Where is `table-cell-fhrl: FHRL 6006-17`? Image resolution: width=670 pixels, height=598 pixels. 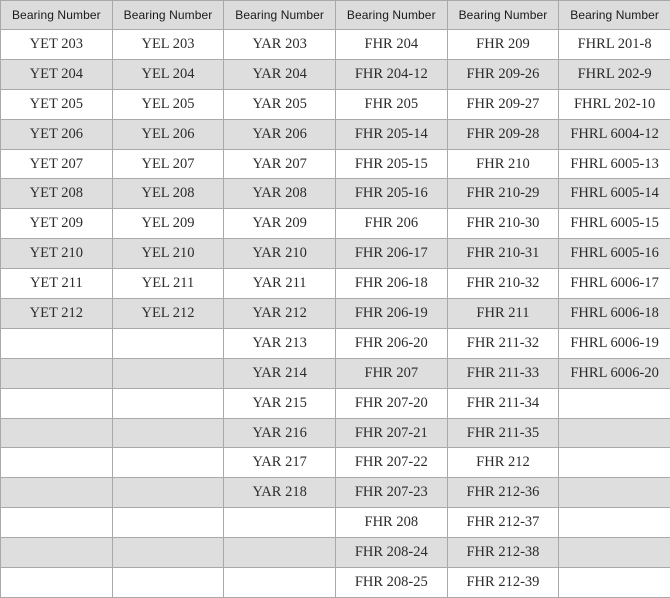
table-cell-fhrl: FHRL 6006-17 is located at coordinates (614, 284).